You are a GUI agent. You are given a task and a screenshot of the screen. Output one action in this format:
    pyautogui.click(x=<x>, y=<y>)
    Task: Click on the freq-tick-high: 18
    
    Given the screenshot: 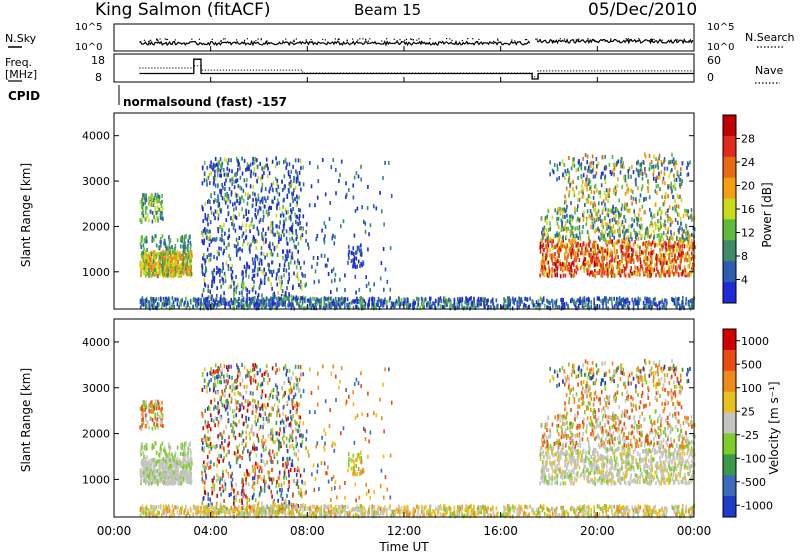 What is the action you would take?
    pyautogui.click(x=98, y=60)
    